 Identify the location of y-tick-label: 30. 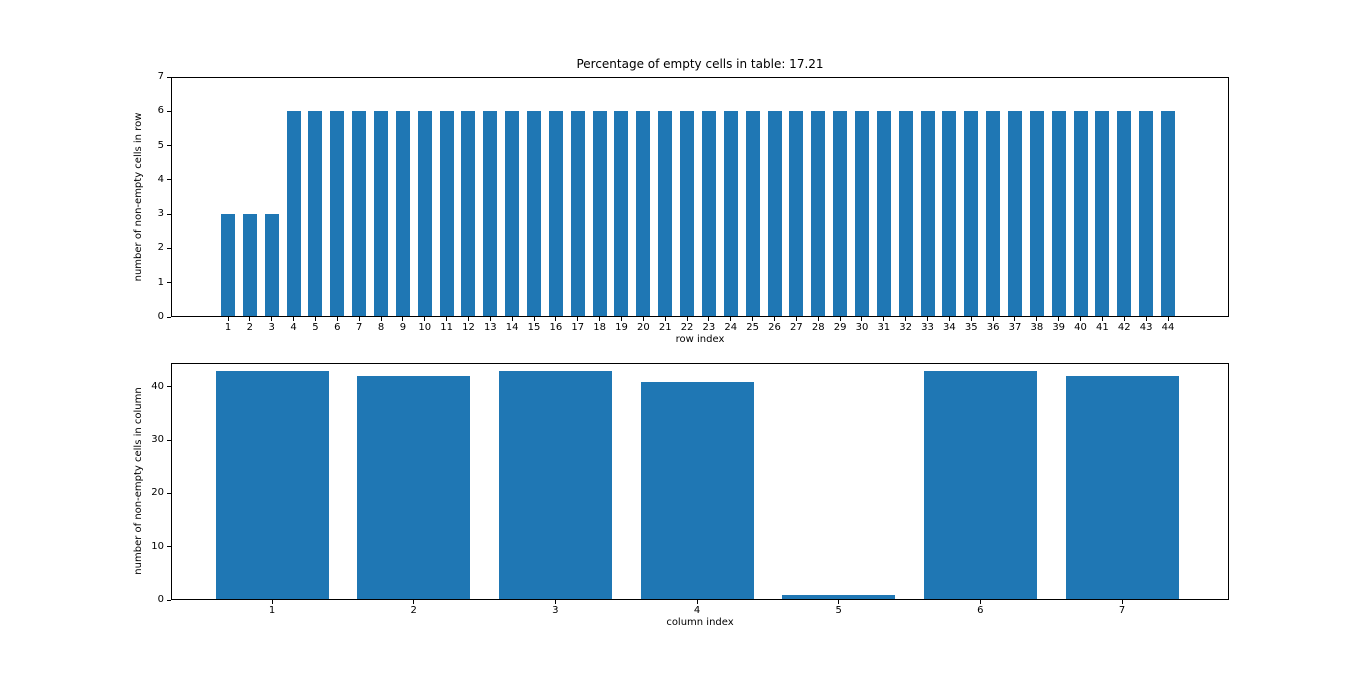
(157, 440).